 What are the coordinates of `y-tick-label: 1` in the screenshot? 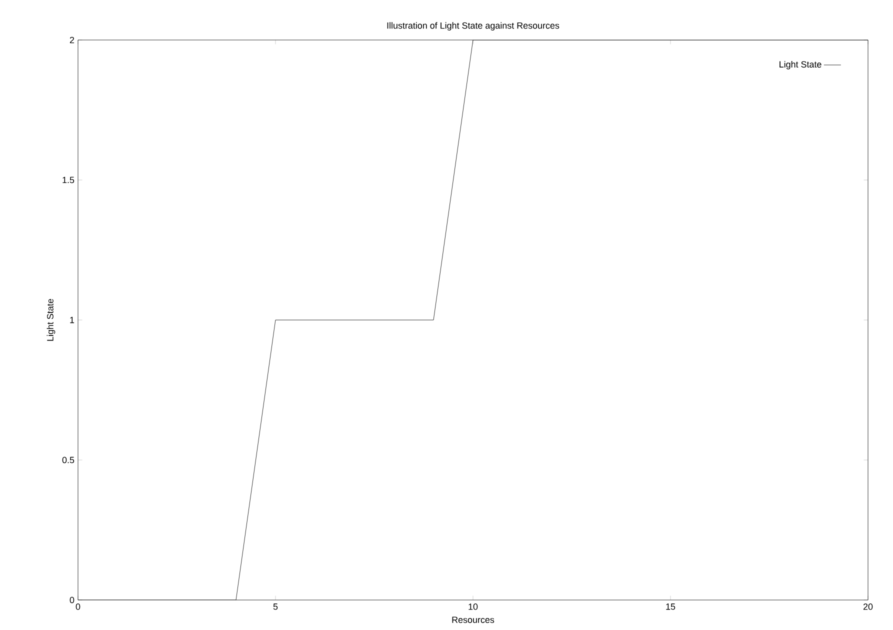 It's located at (72, 320).